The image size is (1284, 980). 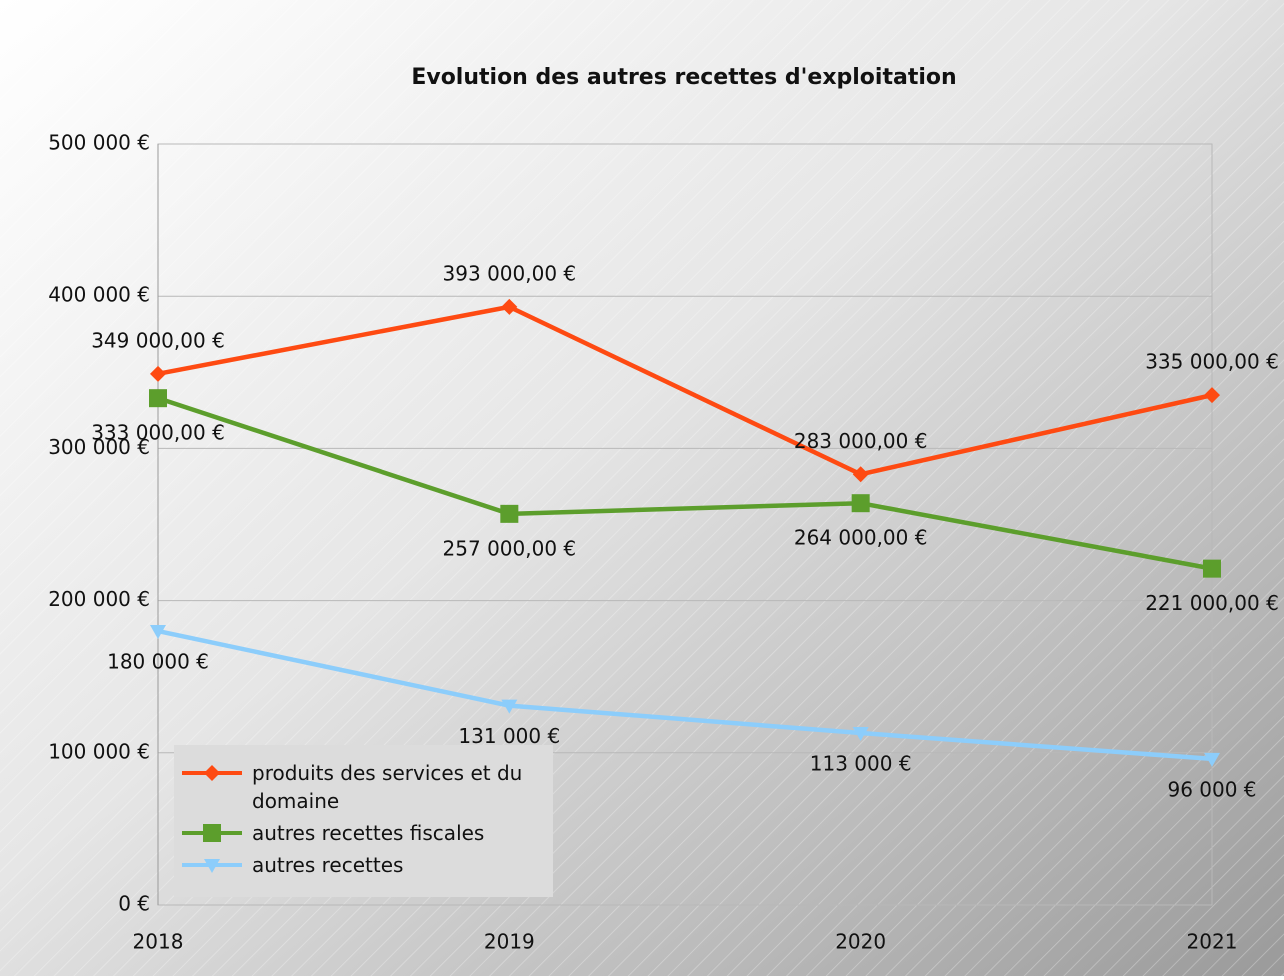 What do you see at coordinates (134, 904) in the screenshot?
I see `y-tick-label: 0 €` at bounding box center [134, 904].